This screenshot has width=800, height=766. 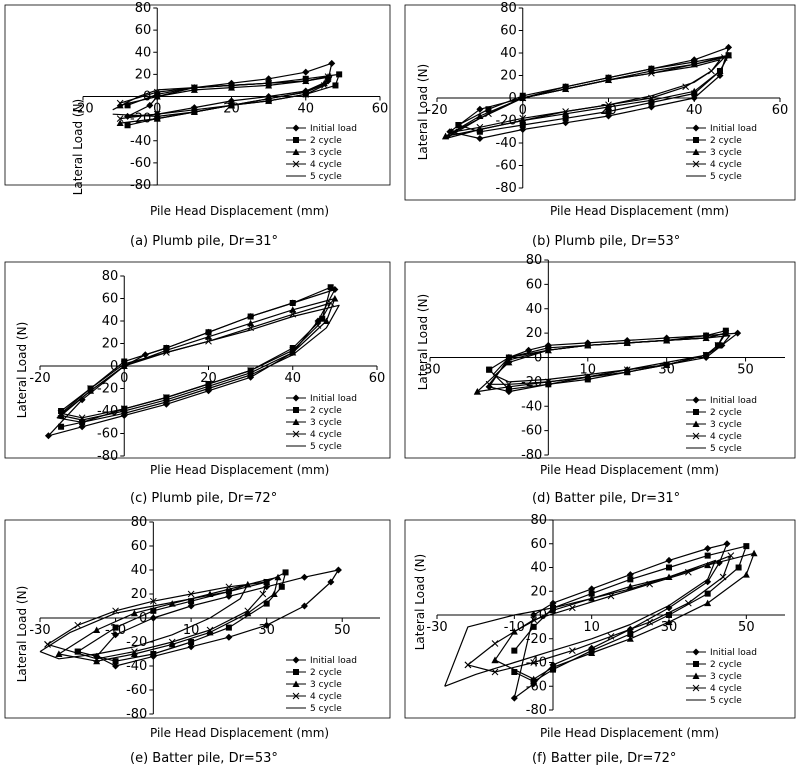 What do you see at coordinates (147, 97) in the screenshot?
I see `y-tick-label: 0` at bounding box center [147, 97].